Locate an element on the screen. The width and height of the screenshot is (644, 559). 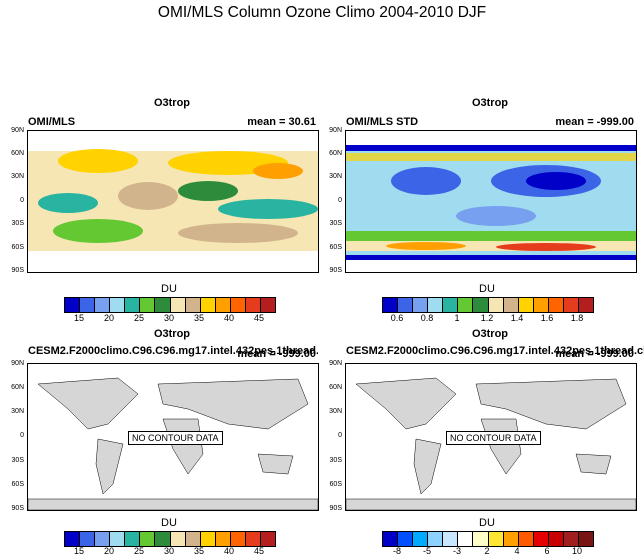
colorbar-tick-label: 20 is located at coordinates (108, 318).